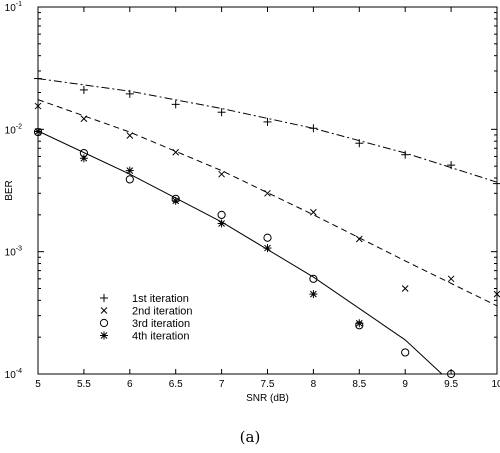  Describe the element at coordinates (495, 384) in the screenshot. I see `x-tick-label: 10` at that location.